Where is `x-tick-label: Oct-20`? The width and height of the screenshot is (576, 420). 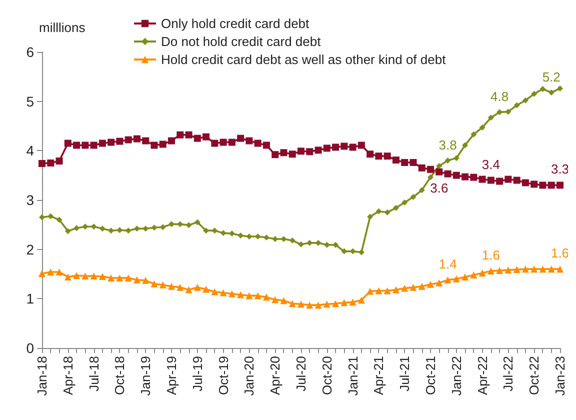
x-tick-label: Oct-20 is located at coordinates (326, 376).